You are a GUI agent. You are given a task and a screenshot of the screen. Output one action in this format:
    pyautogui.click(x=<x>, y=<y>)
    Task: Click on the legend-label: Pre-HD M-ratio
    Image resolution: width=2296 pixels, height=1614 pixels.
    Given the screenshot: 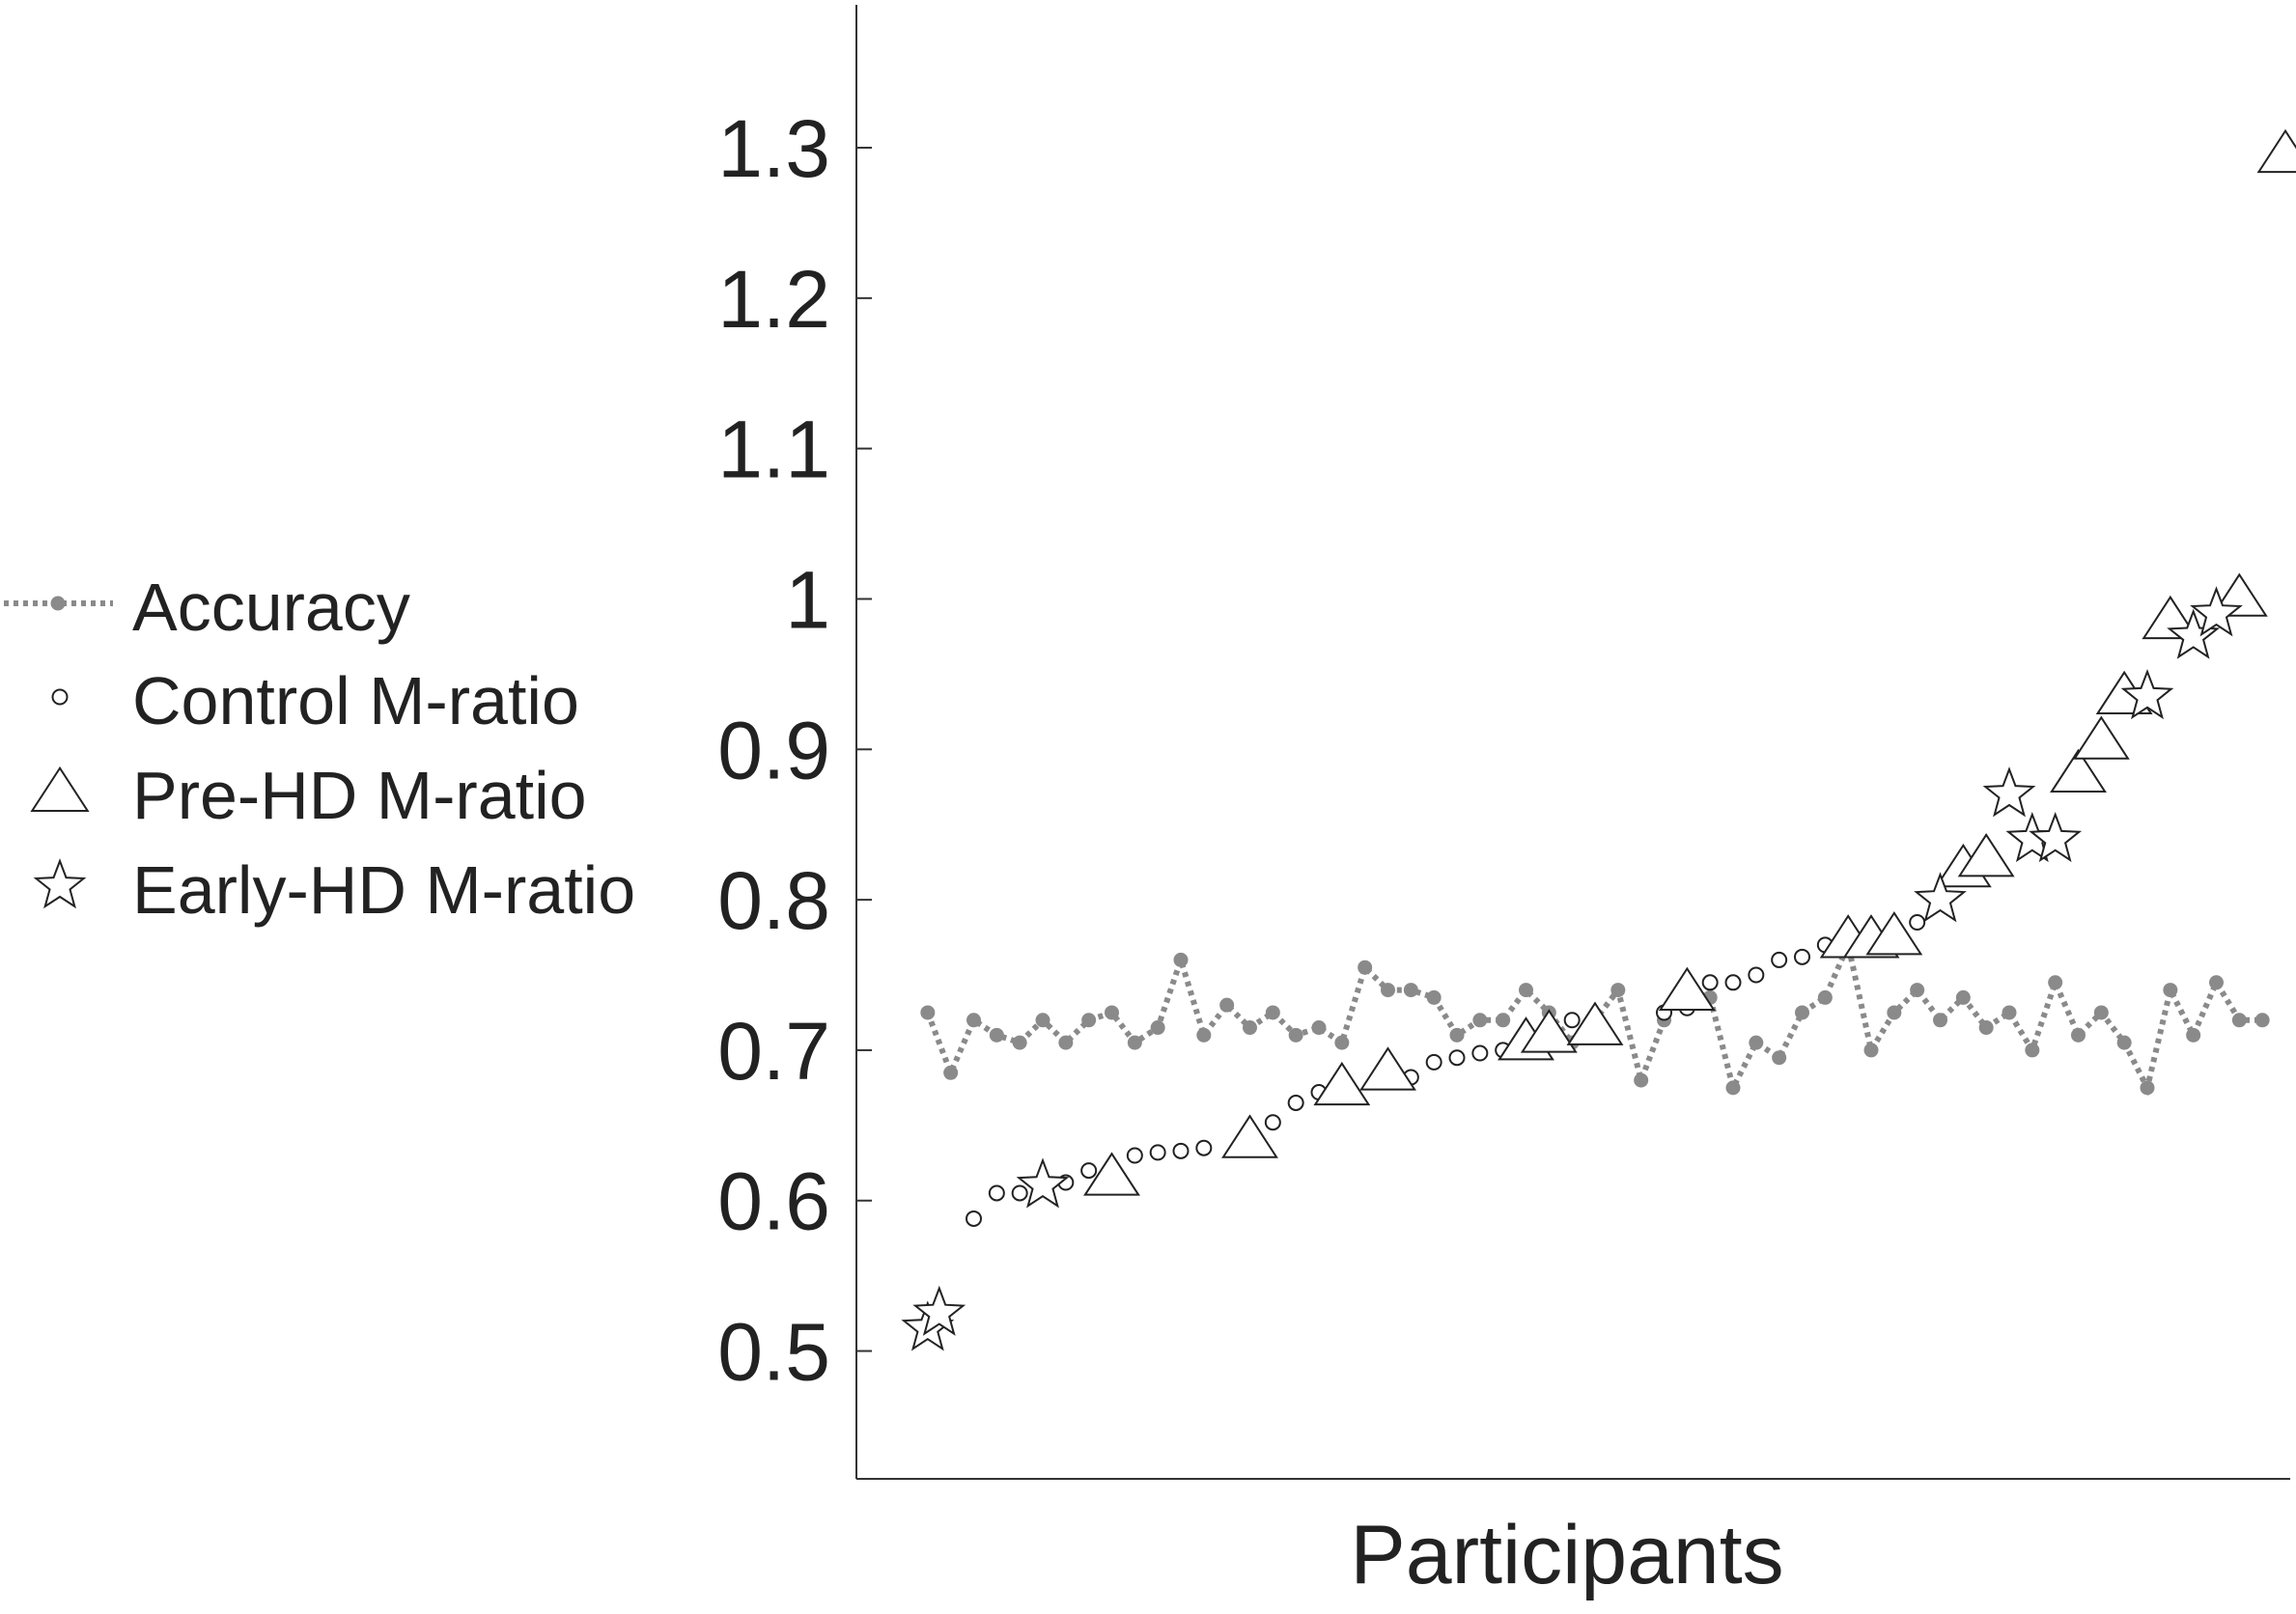 What is the action you would take?
    pyautogui.click(x=359, y=796)
    